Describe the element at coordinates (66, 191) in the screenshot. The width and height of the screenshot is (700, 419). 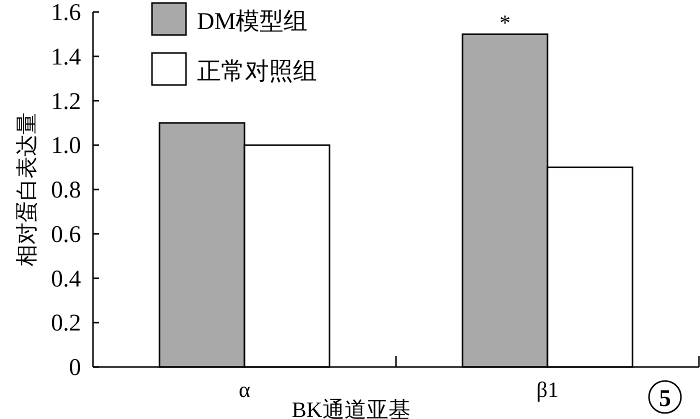
I see `y-tick-label: 0.8` at that location.